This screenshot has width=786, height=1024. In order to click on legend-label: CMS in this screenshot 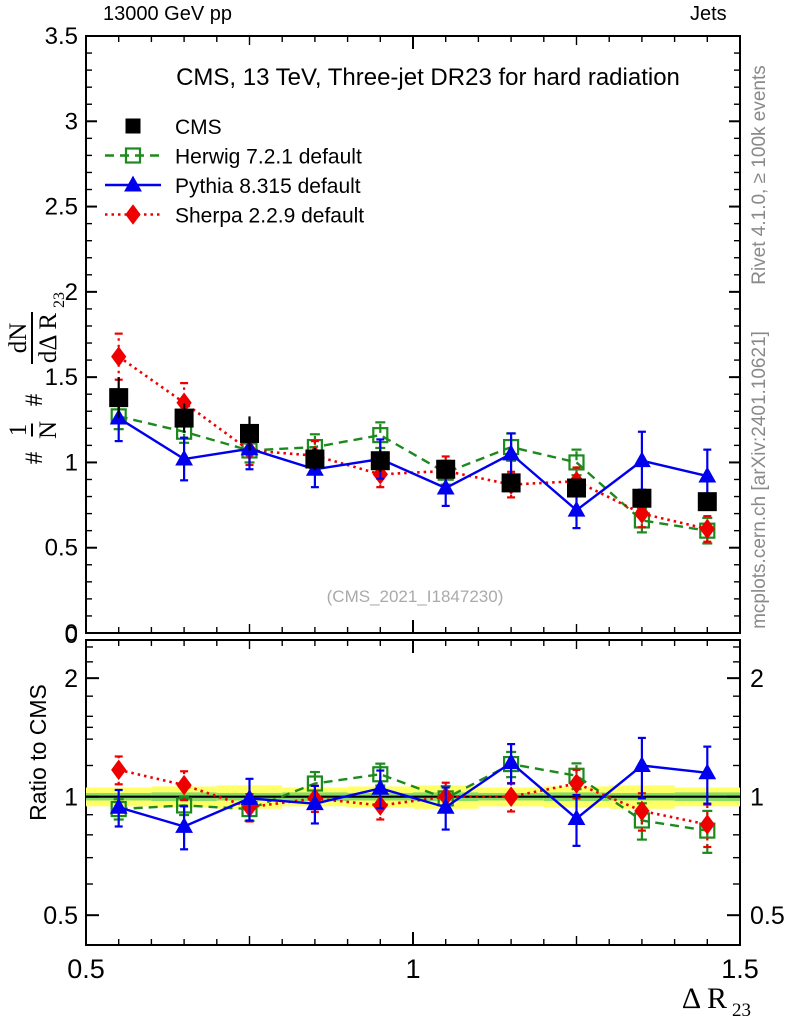, I will do `click(198, 127)`.